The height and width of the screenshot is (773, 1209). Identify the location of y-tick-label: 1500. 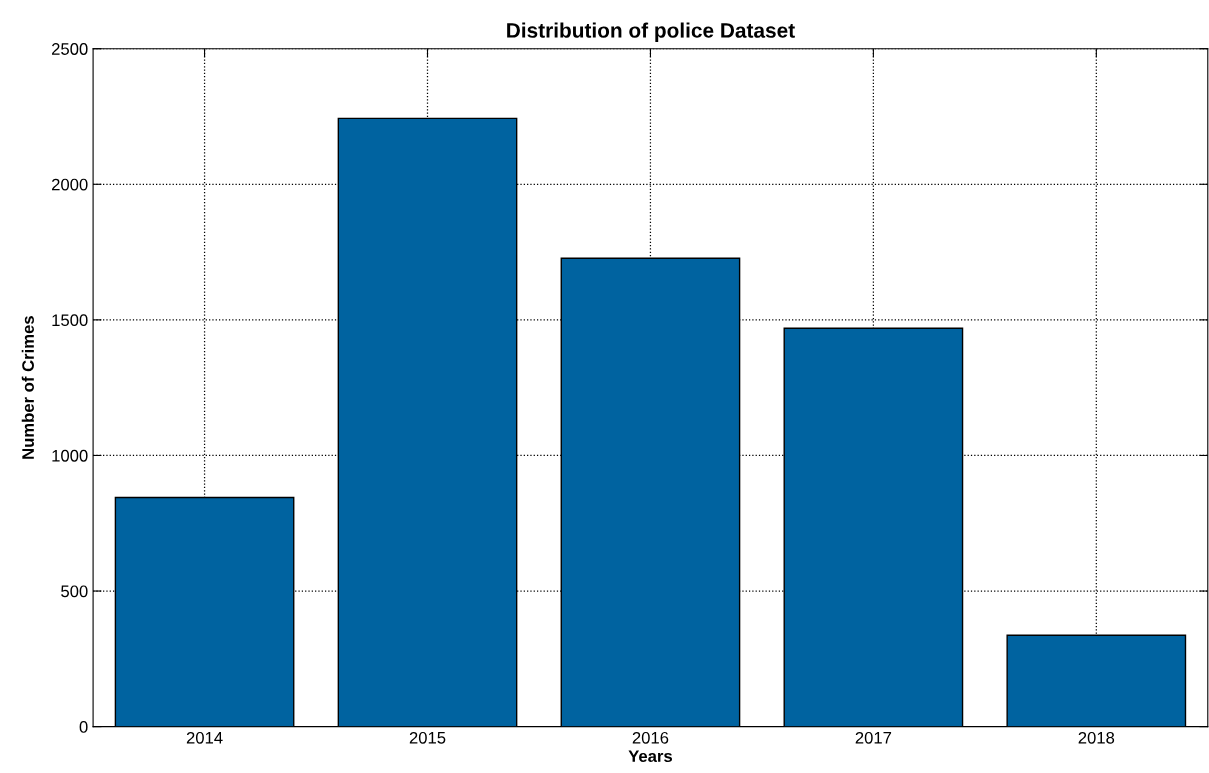
(70, 320).